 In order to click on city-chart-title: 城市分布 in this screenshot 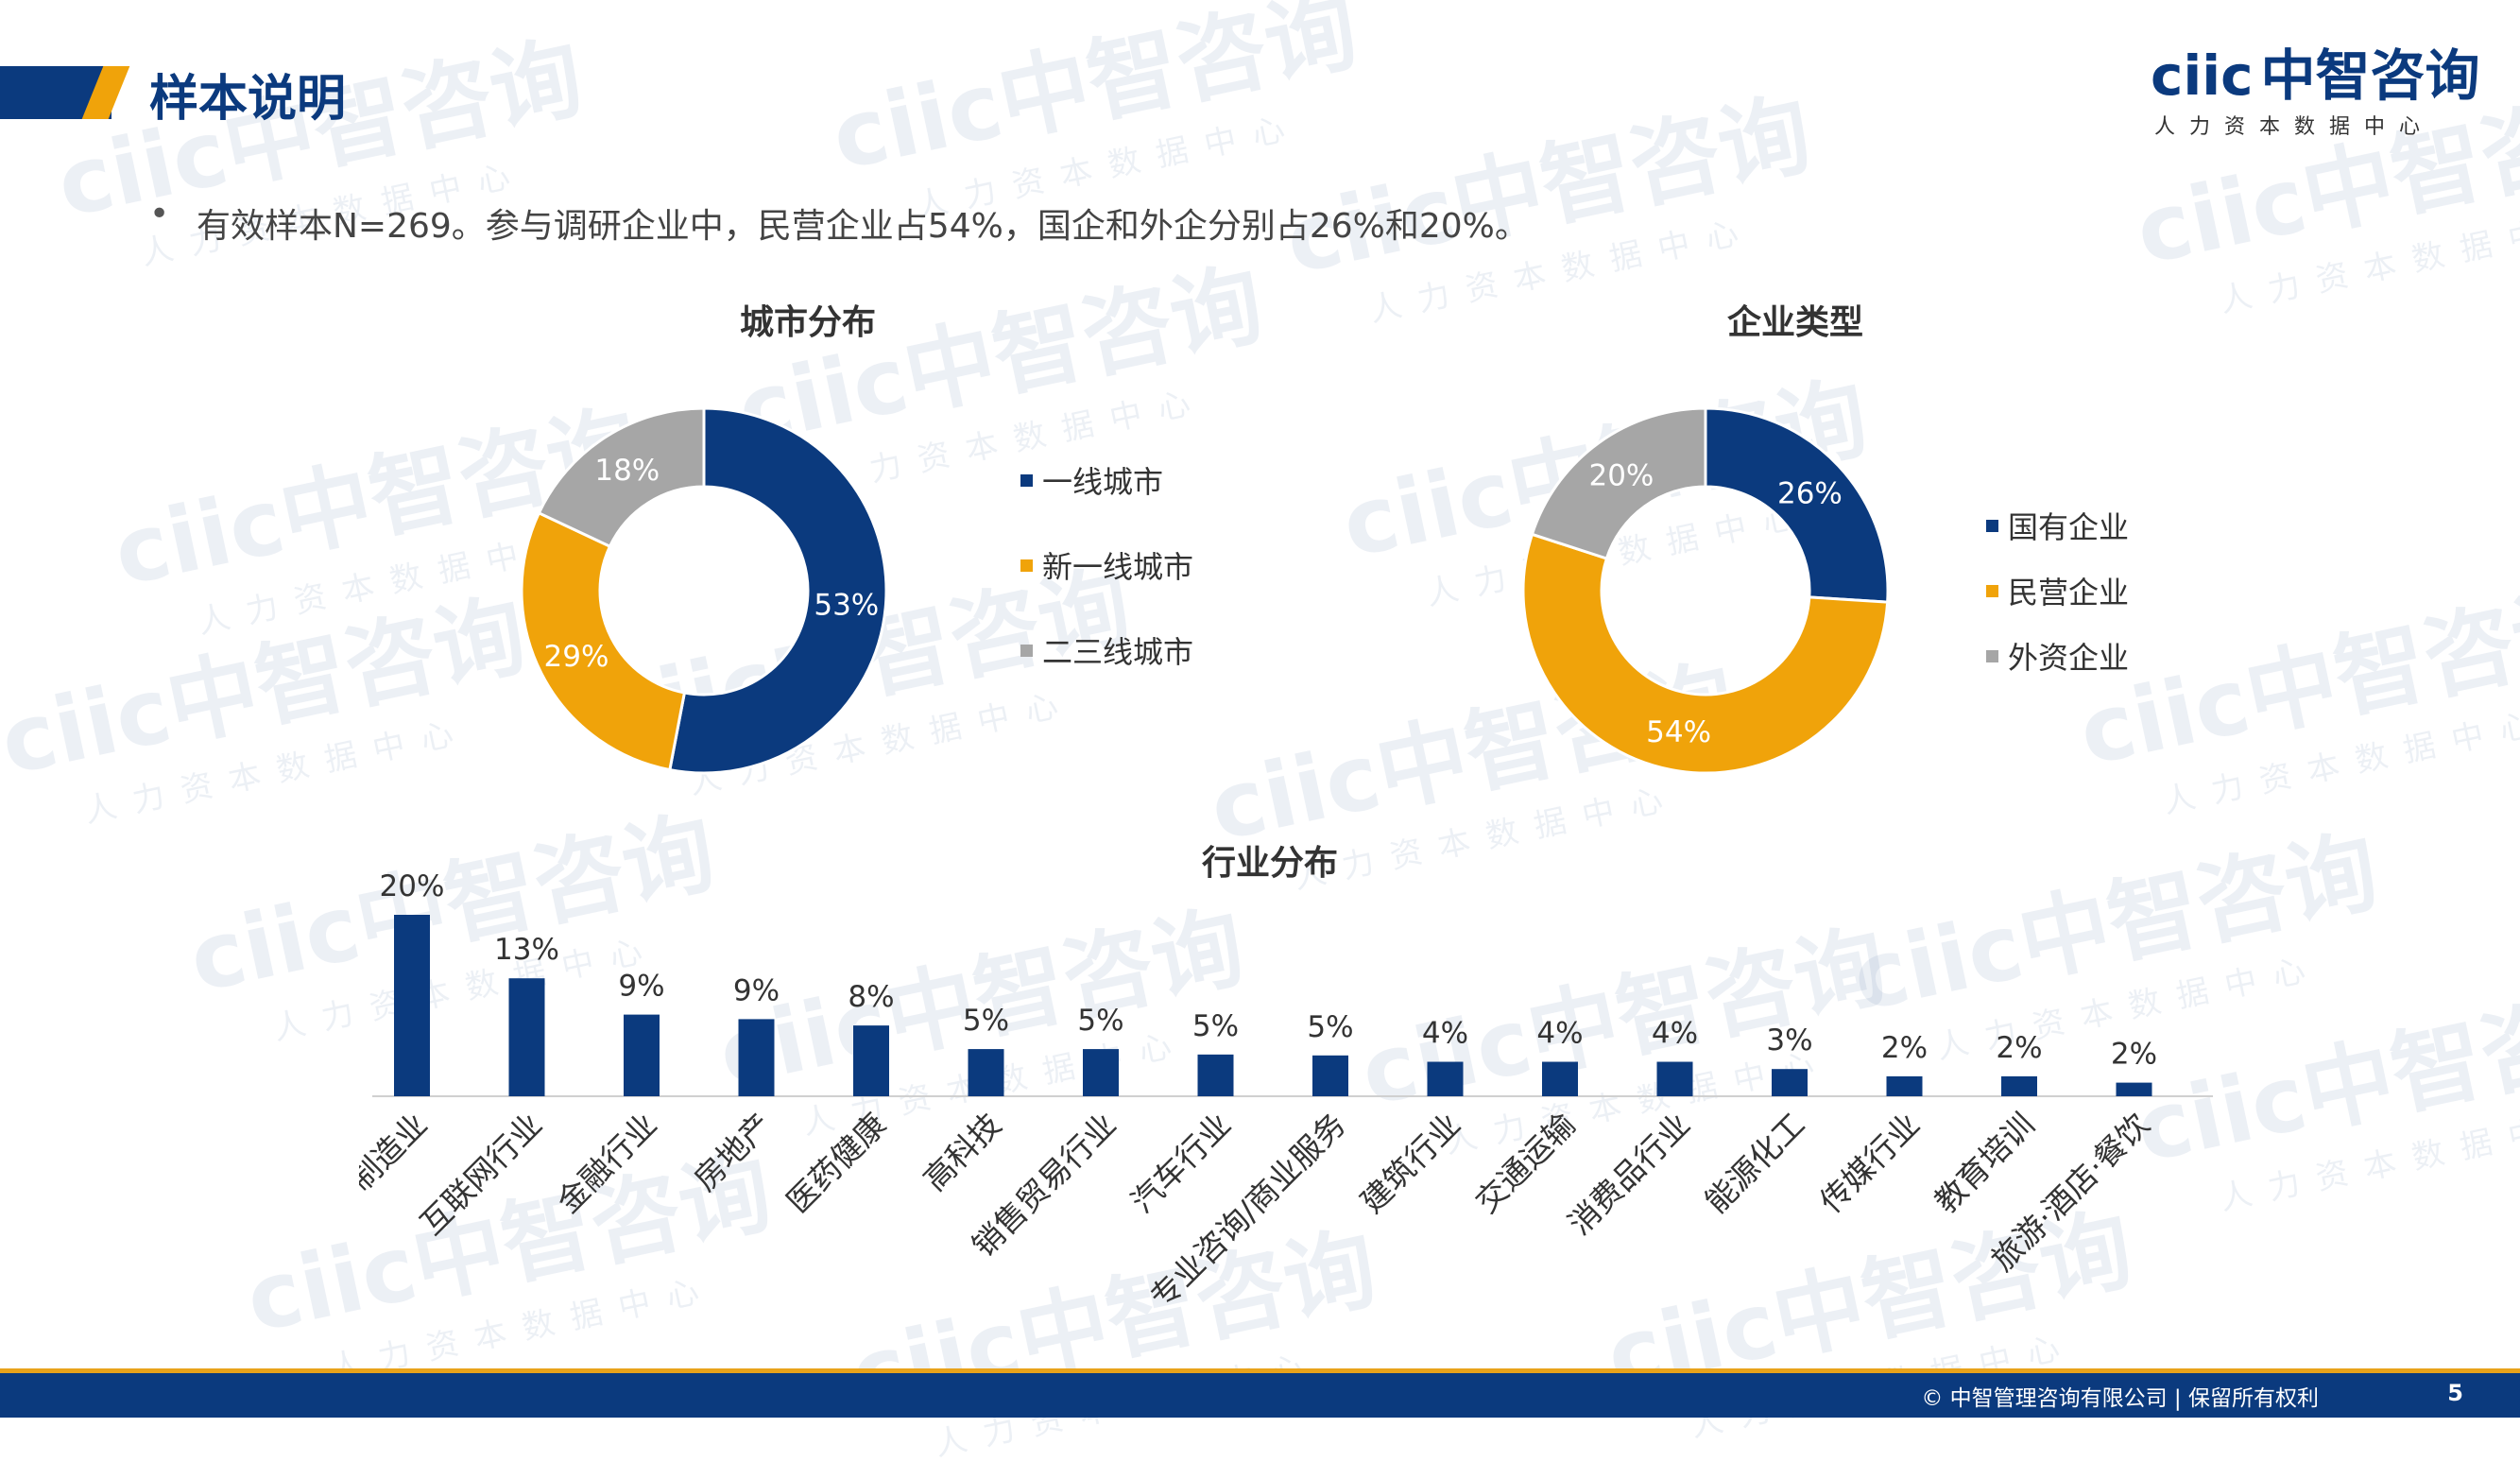, I will do `click(808, 322)`.